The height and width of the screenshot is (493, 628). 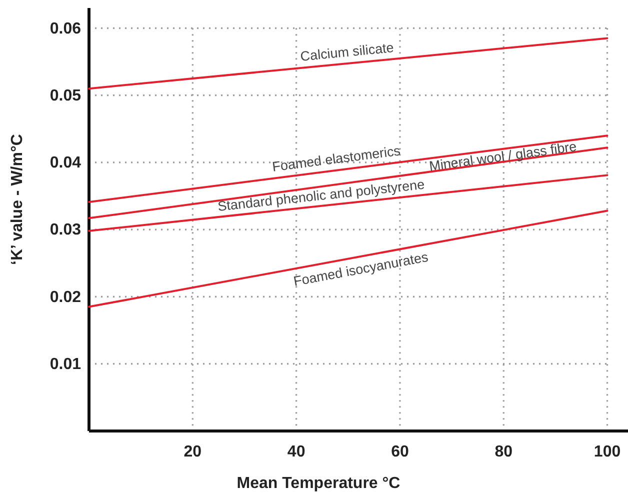 What do you see at coordinates (503, 451) in the screenshot?
I see `x-tick-label: 80` at bounding box center [503, 451].